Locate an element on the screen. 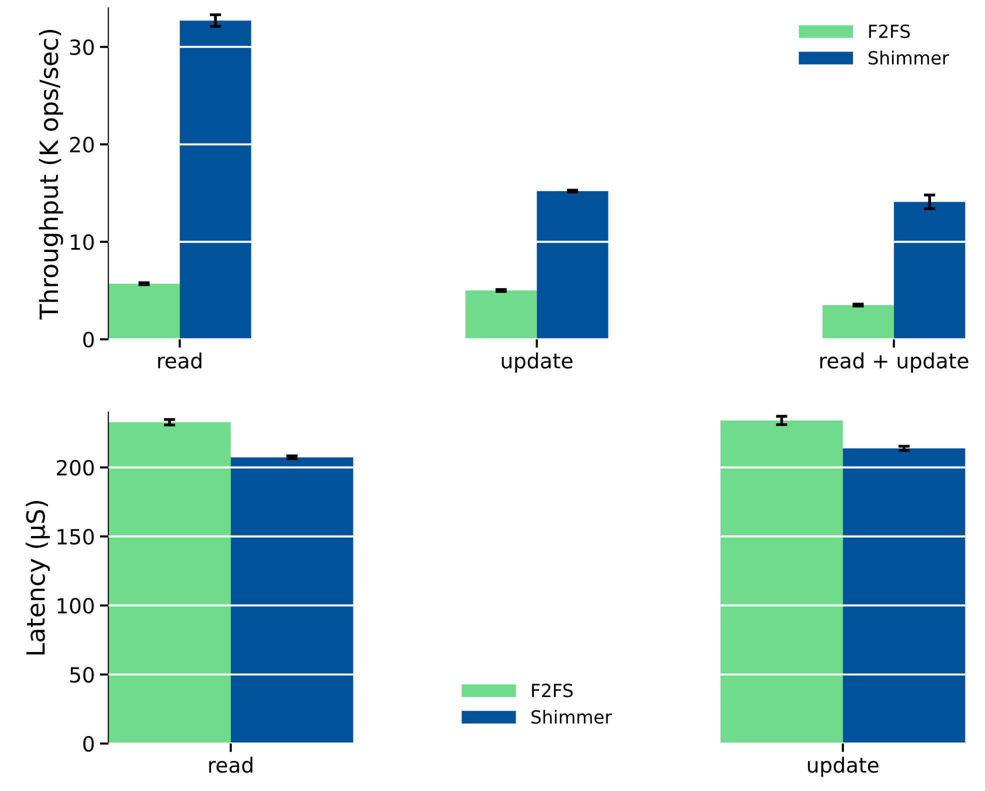 Image resolution: width=985 pixels, height=791 pixels. y-tick-label: 10 is located at coordinates (82, 242).